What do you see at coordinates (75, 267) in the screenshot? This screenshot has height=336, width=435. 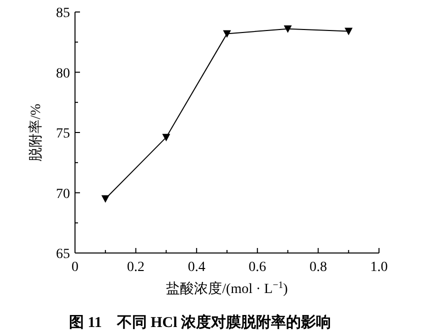 I see `x-tick-label: 0` at bounding box center [75, 267].